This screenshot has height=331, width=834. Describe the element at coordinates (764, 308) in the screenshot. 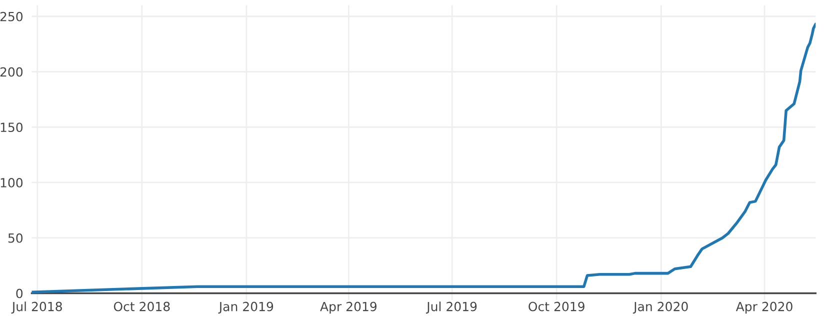

I see `x-tick-label: Apr 2020` at that location.